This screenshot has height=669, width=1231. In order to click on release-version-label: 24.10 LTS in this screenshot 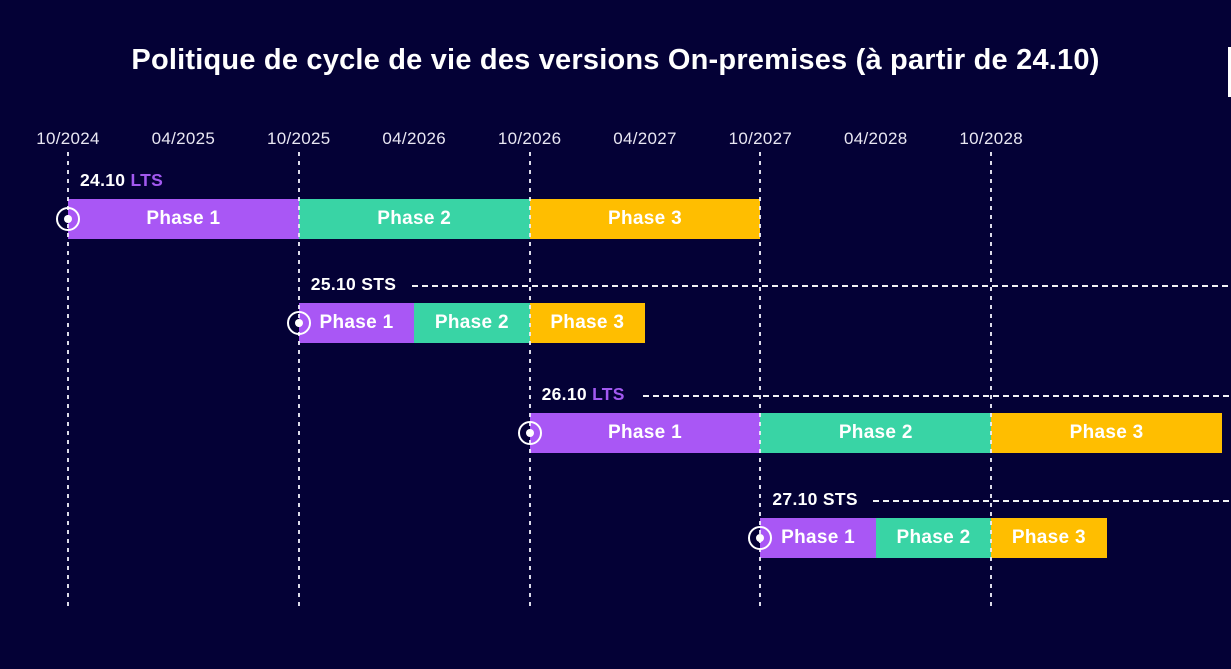, I will do `click(121, 180)`.